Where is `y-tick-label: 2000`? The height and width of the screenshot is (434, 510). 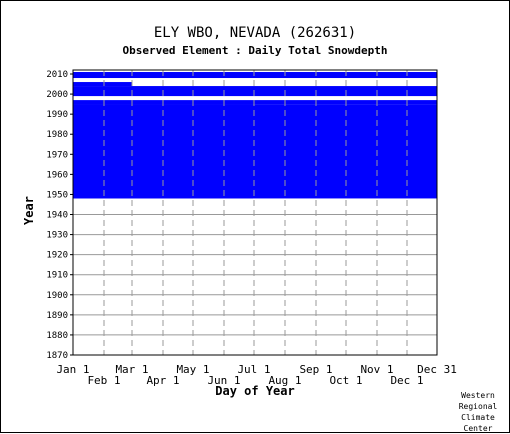
y-tick-label: 2000 is located at coordinates (57, 95).